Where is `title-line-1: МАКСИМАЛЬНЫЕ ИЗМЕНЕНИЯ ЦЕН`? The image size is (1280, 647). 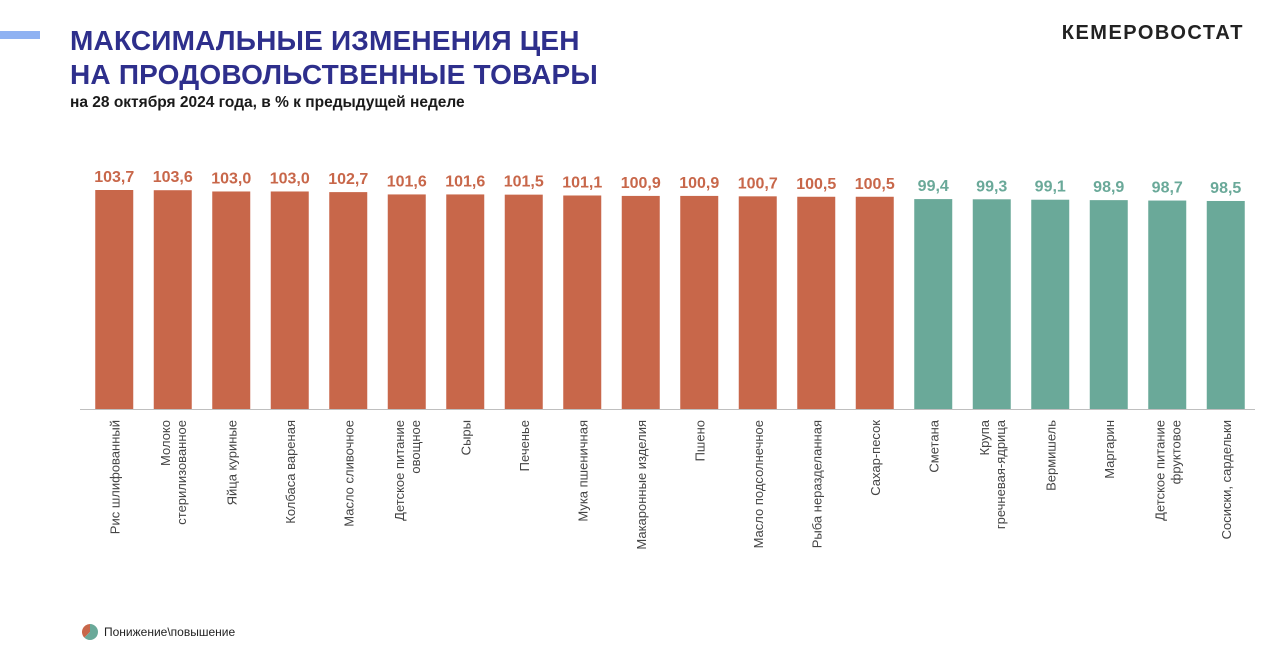
title-line-1: МАКСИМАЛЬНЫЕ ИЗМЕНЕНИЯ ЦЕН is located at coordinates (325, 40).